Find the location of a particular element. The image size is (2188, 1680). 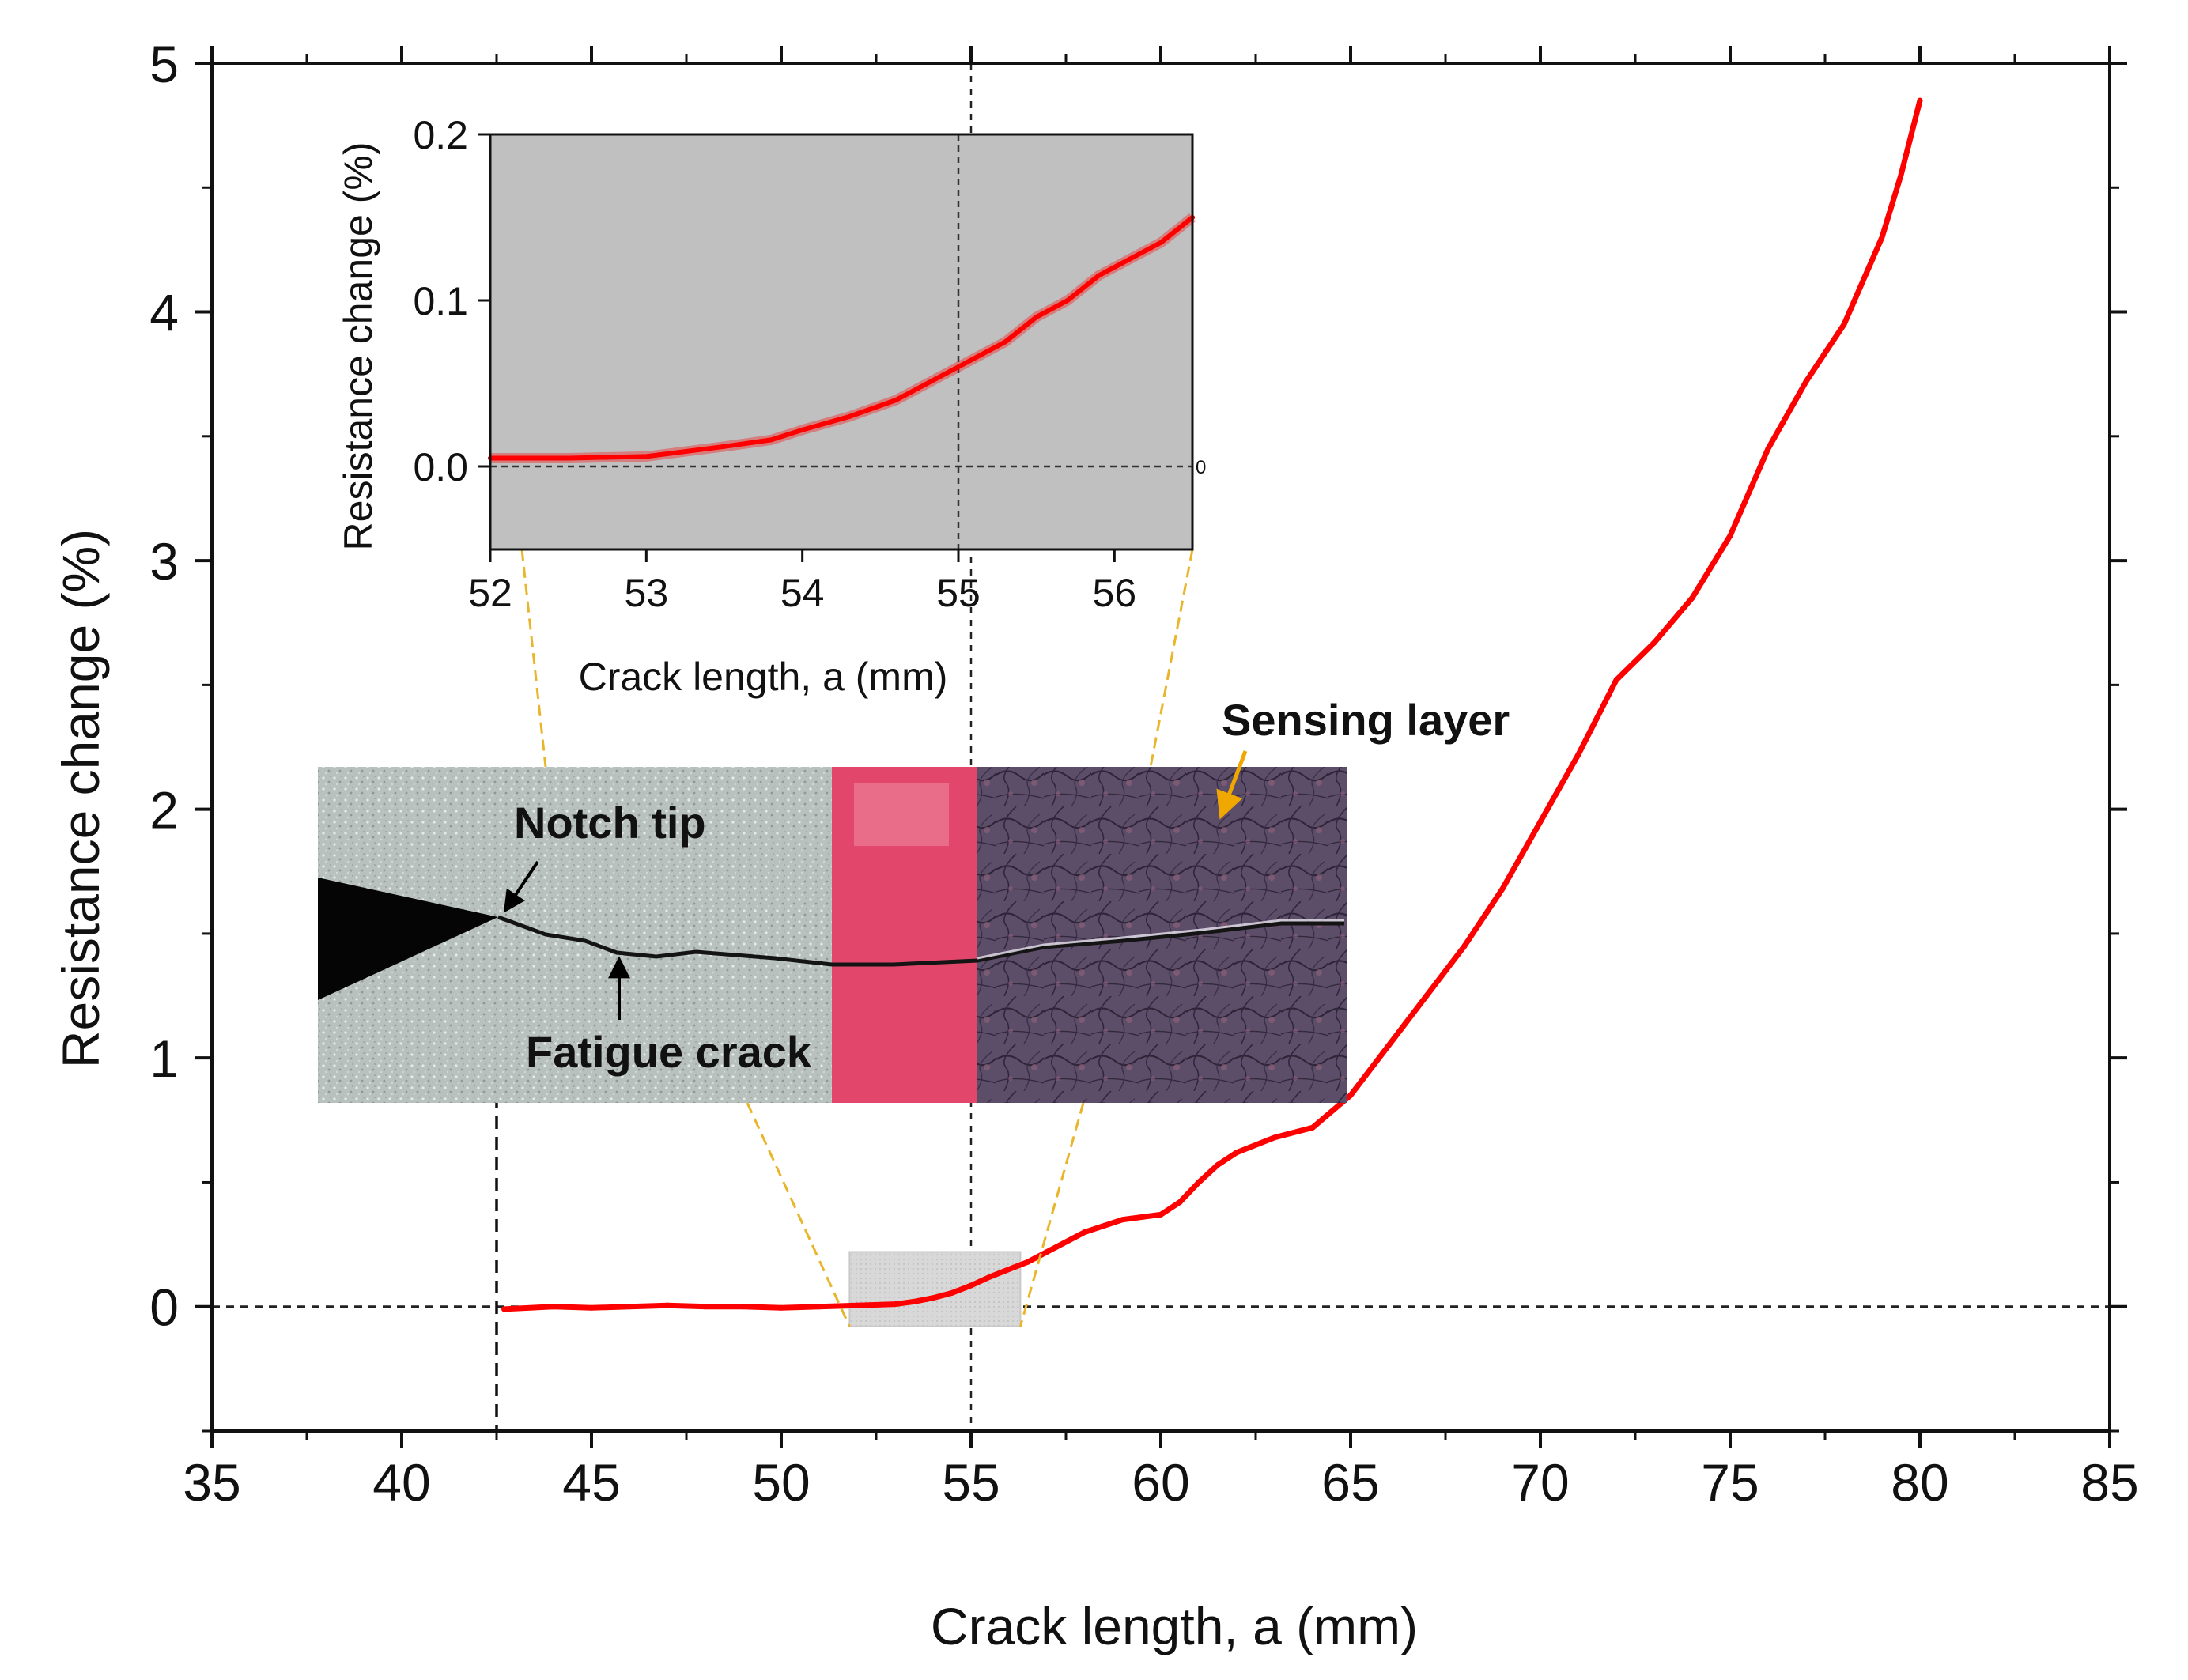

crack-photo: Notch tip Fatigue crack Sensing layer is located at coordinates (914, 899).